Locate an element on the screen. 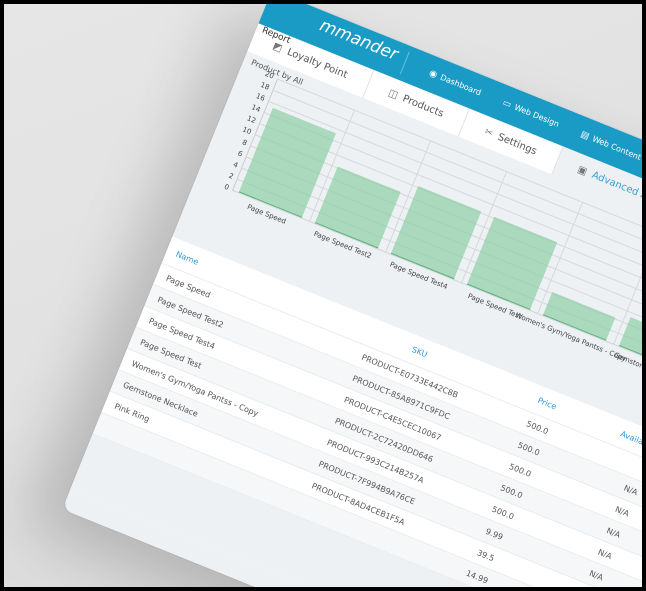  y-tick-label: 2 is located at coordinates (231, 176).